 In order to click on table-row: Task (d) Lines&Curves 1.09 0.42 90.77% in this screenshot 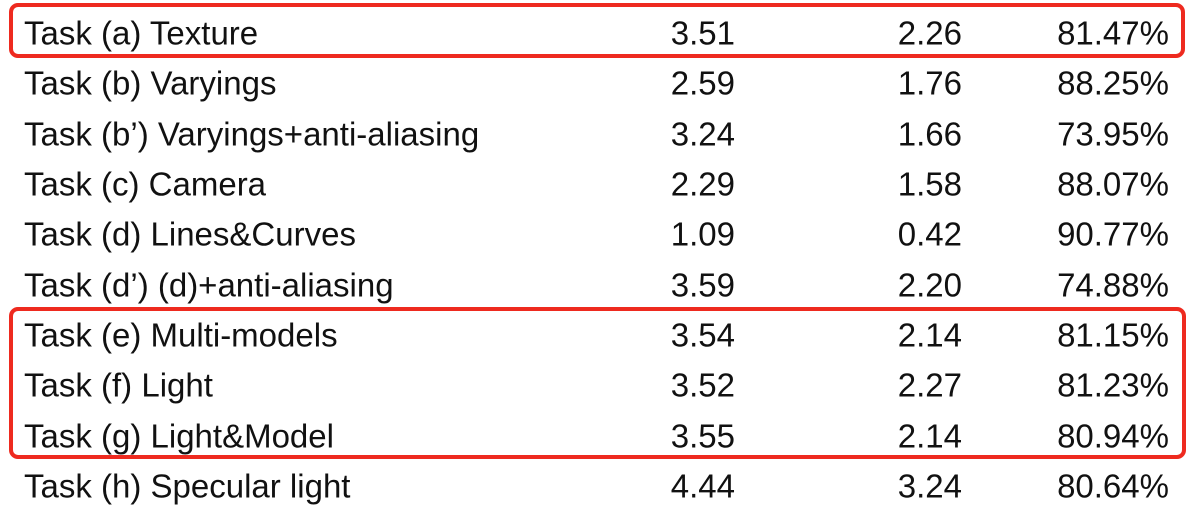, I will do `click(599, 234)`.